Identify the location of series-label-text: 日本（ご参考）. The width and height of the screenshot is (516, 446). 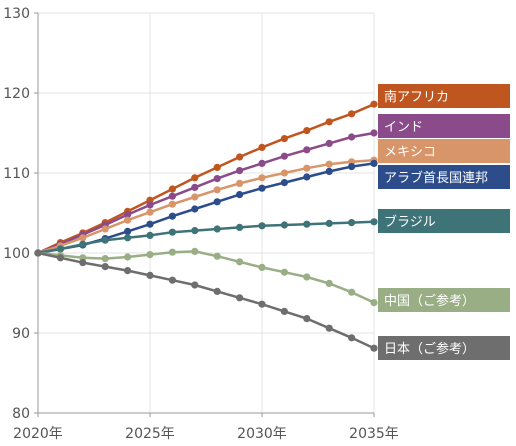
(429, 349).